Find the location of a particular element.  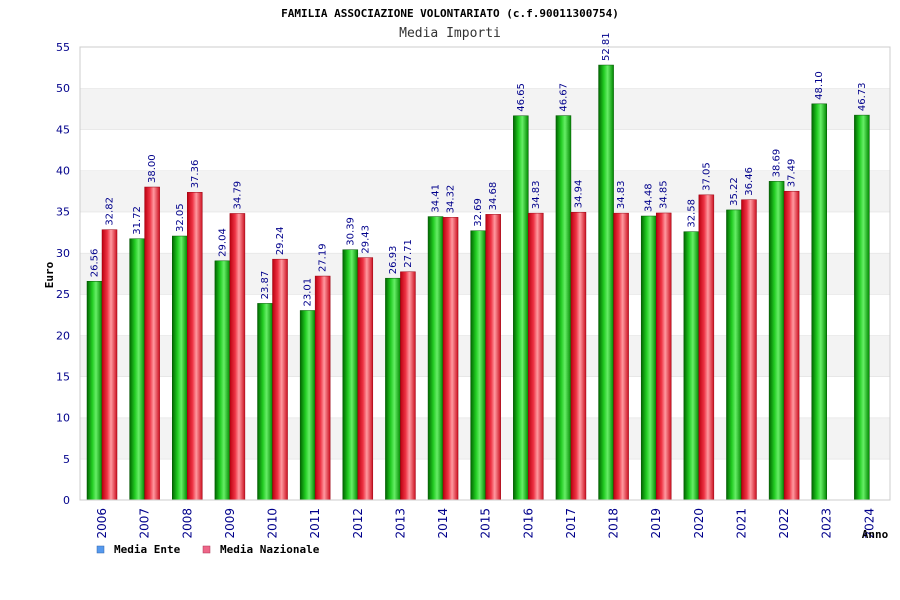

bar-media-nazionale-2020 is located at coordinates (706, 347).